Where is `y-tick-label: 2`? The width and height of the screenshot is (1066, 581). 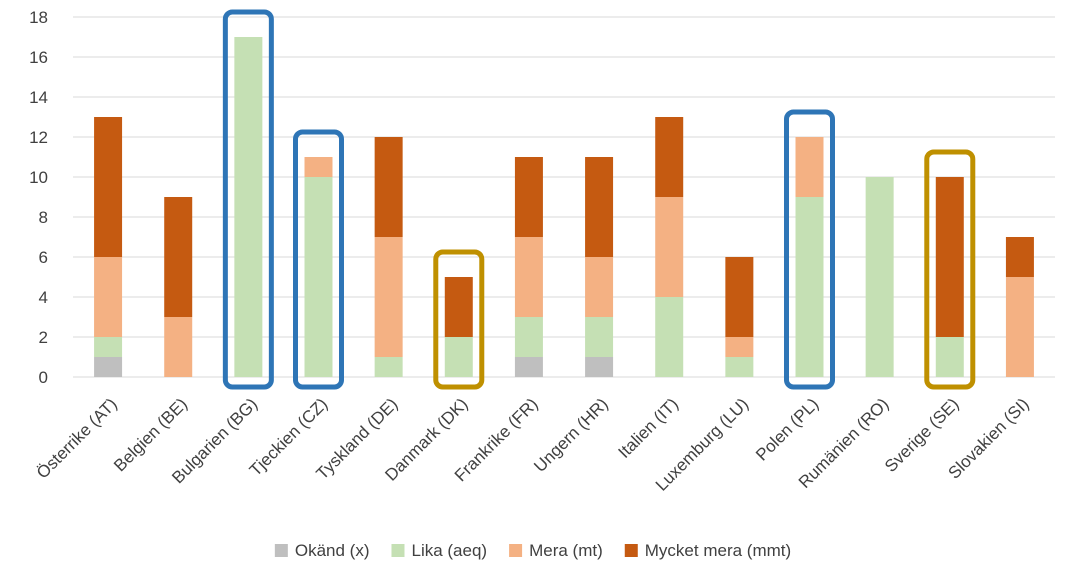 y-tick-label: 2 is located at coordinates (43, 337).